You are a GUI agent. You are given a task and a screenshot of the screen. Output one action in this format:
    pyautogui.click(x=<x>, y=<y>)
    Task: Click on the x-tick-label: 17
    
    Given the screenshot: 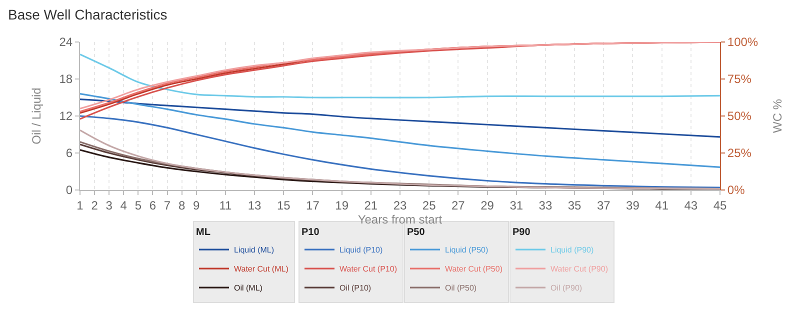 What is the action you would take?
    pyautogui.click(x=313, y=205)
    